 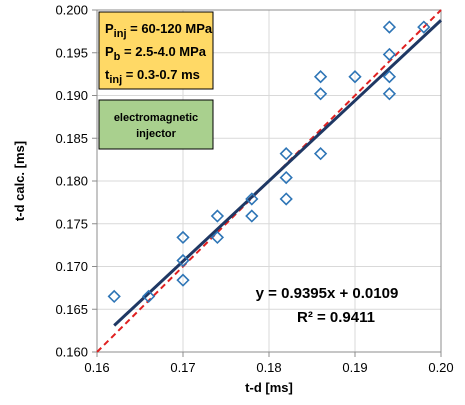 What do you see at coordinates (336, 317) in the screenshot?
I see `r-squared-label: R² = 0.9411` at bounding box center [336, 317].